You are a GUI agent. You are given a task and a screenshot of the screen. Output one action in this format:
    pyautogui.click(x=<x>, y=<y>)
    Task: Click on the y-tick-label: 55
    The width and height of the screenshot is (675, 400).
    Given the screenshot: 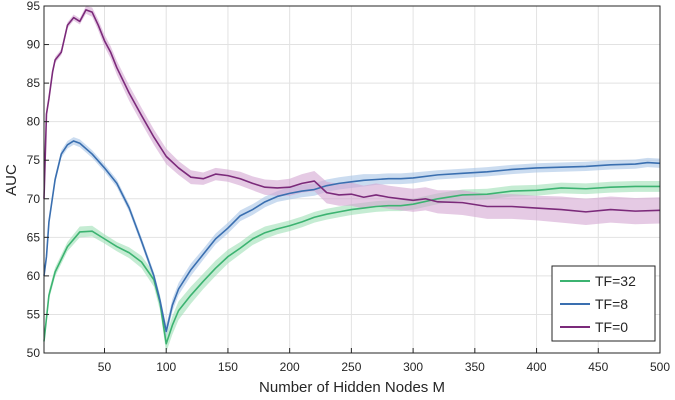 What is the action you would take?
    pyautogui.click(x=34, y=314)
    